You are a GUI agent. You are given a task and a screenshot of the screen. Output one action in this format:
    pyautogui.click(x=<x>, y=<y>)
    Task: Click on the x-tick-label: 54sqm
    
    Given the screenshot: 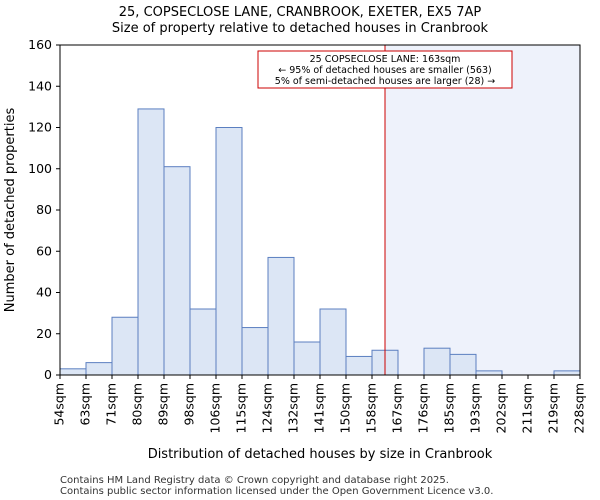 What is the action you would take?
    pyautogui.click(x=59, y=404)
    